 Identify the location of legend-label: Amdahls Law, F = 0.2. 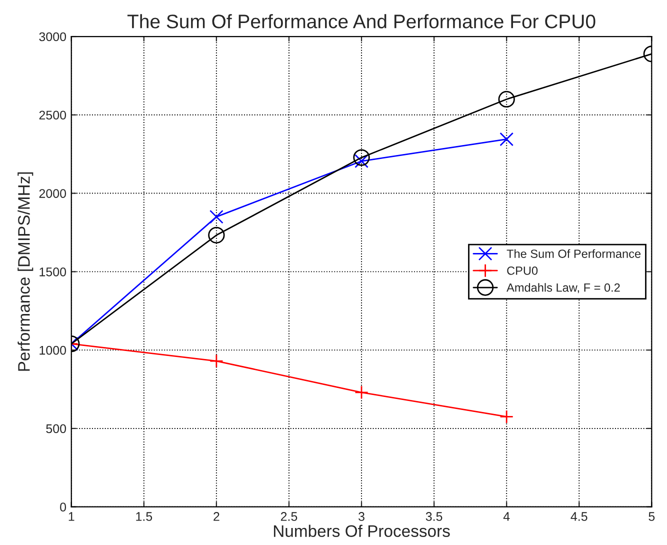
(563, 288).